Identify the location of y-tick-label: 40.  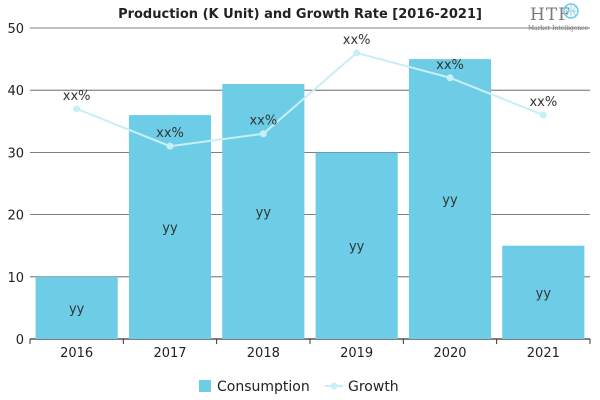
(15, 91).